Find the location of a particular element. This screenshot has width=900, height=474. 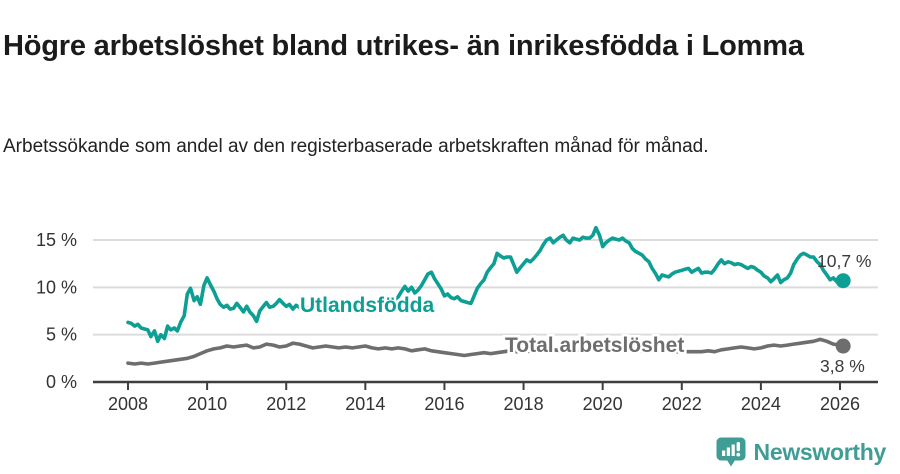

series-end-value-label: 3,8 % is located at coordinates (842, 366).